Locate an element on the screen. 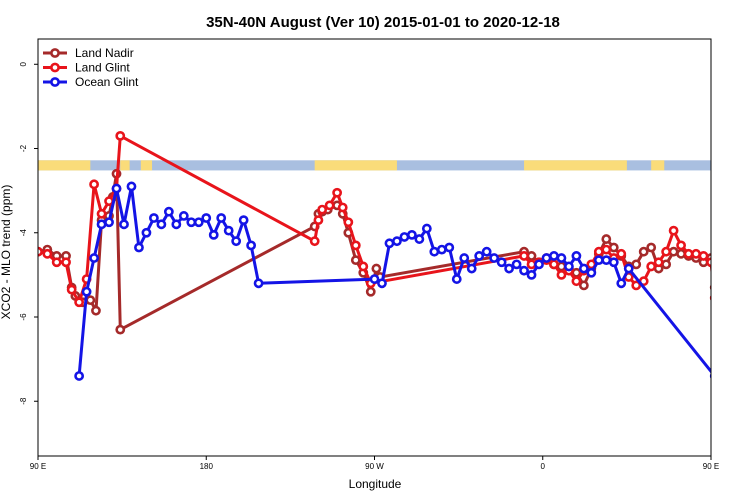  y-axis: 0 -2 -4 -6 -8 is located at coordinates (28, 233).